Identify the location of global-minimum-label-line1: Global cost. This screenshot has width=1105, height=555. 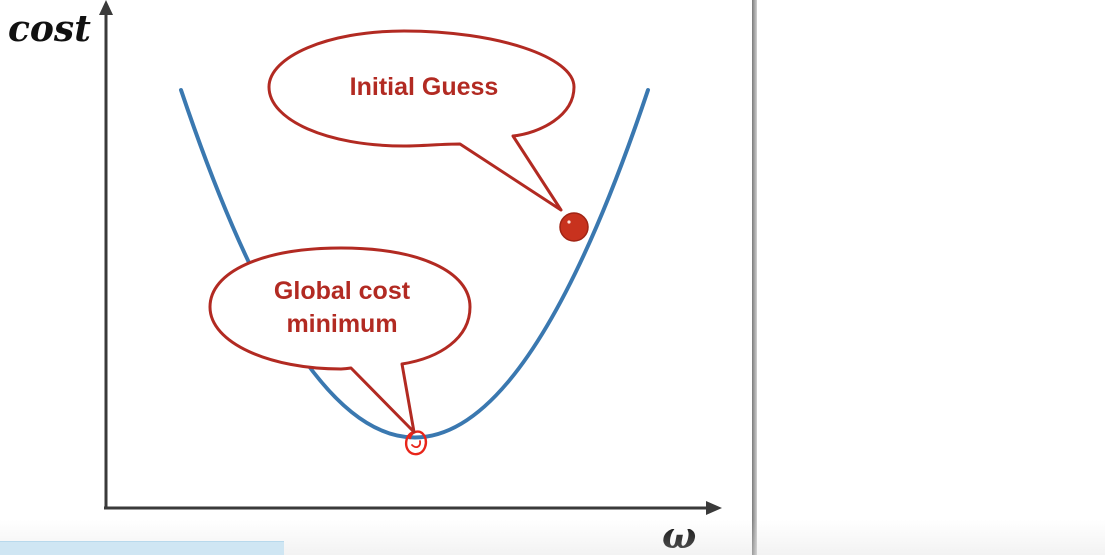
(342, 291).